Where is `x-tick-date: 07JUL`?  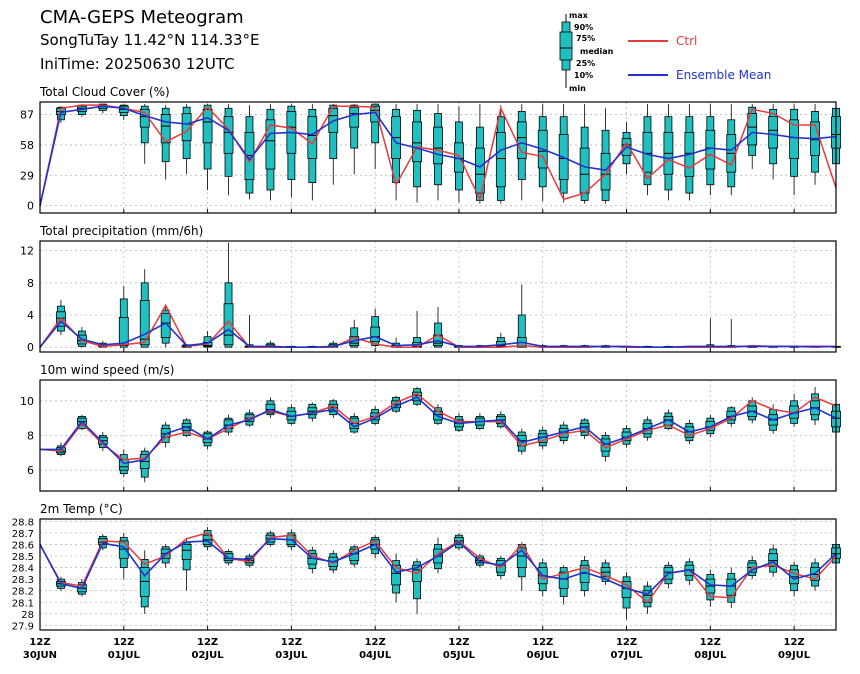
x-tick-date: 07JUL is located at coordinates (626, 655).